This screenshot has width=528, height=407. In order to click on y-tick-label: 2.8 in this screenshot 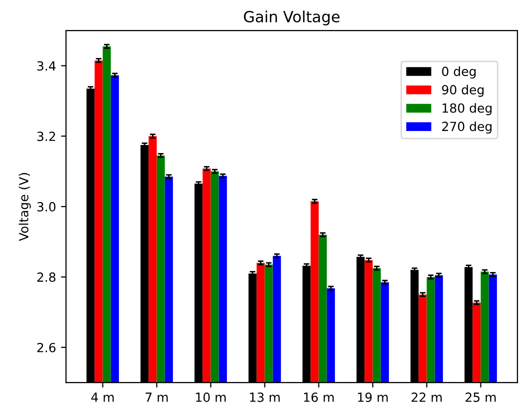, I will do `click(46, 277)`.